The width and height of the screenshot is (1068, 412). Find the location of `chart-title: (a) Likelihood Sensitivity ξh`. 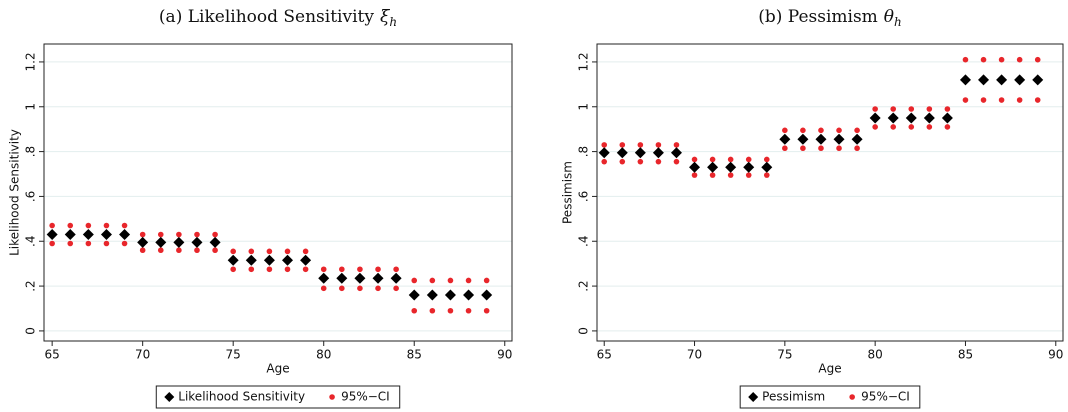

chart-title: (a) Likelihood Sensitivity ξh is located at coordinates (278, 18).